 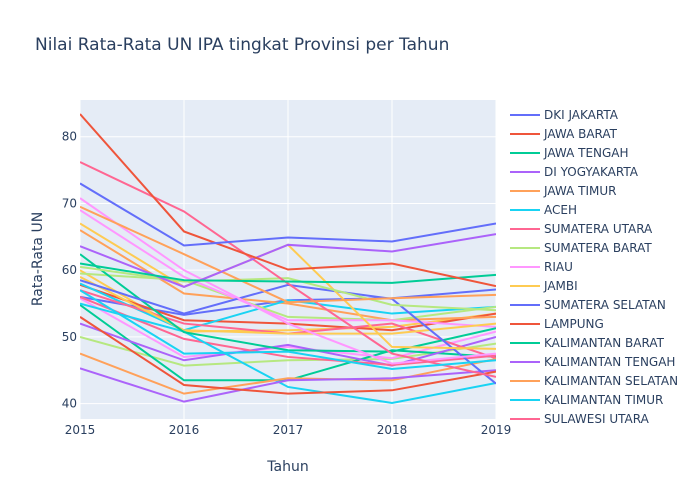 I want to click on legend-label: ACEH, so click(x=560, y=210).